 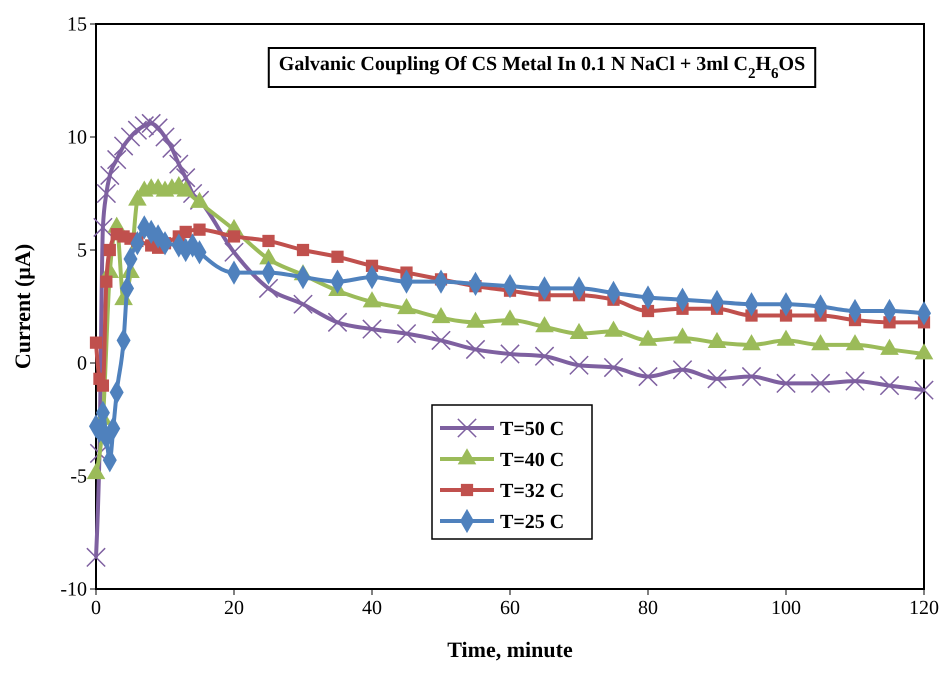 What do you see at coordinates (648, 608) in the screenshot?
I see `x-tick-label: 80` at bounding box center [648, 608].